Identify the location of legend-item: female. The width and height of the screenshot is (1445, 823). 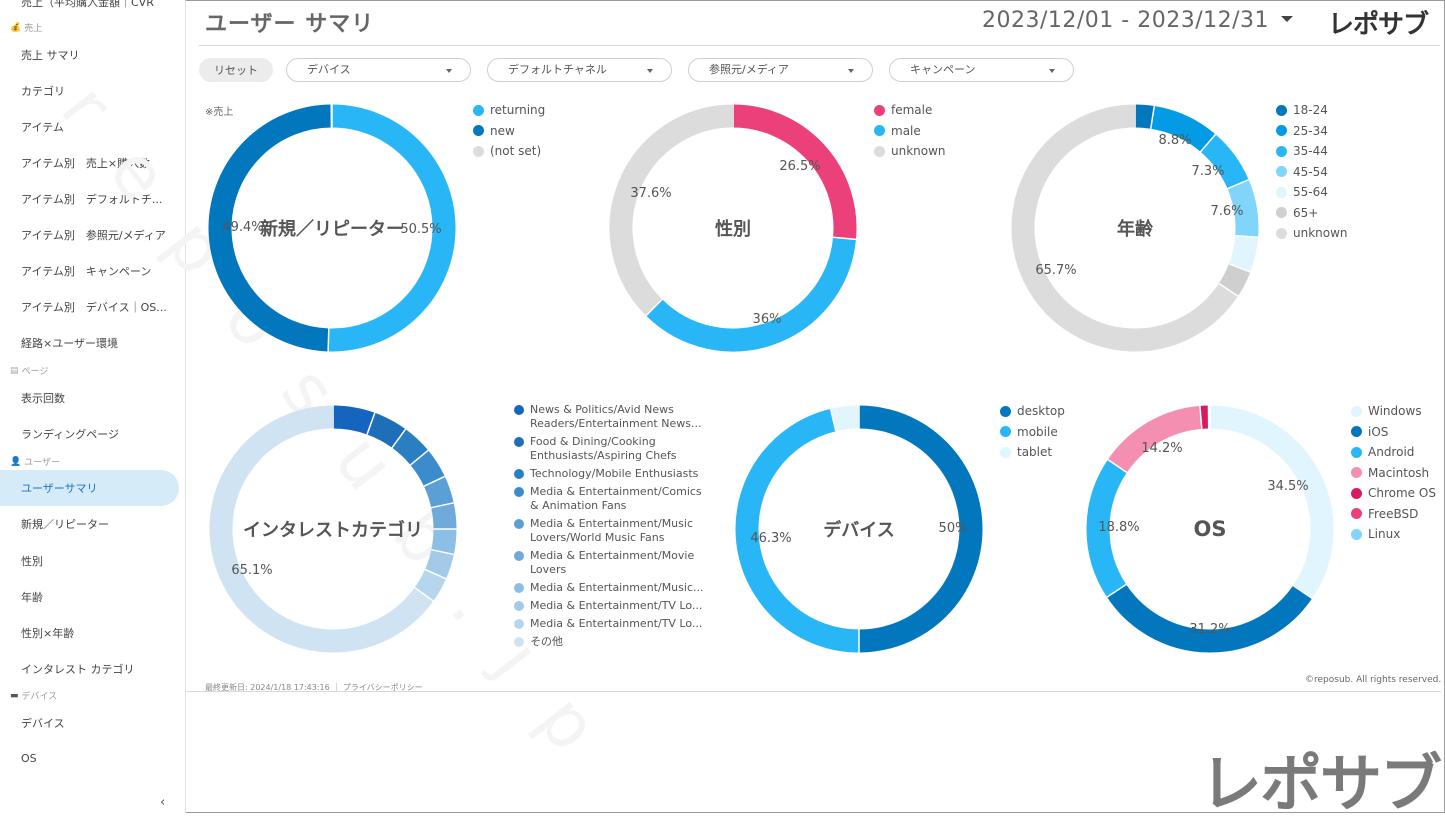
(910, 110).